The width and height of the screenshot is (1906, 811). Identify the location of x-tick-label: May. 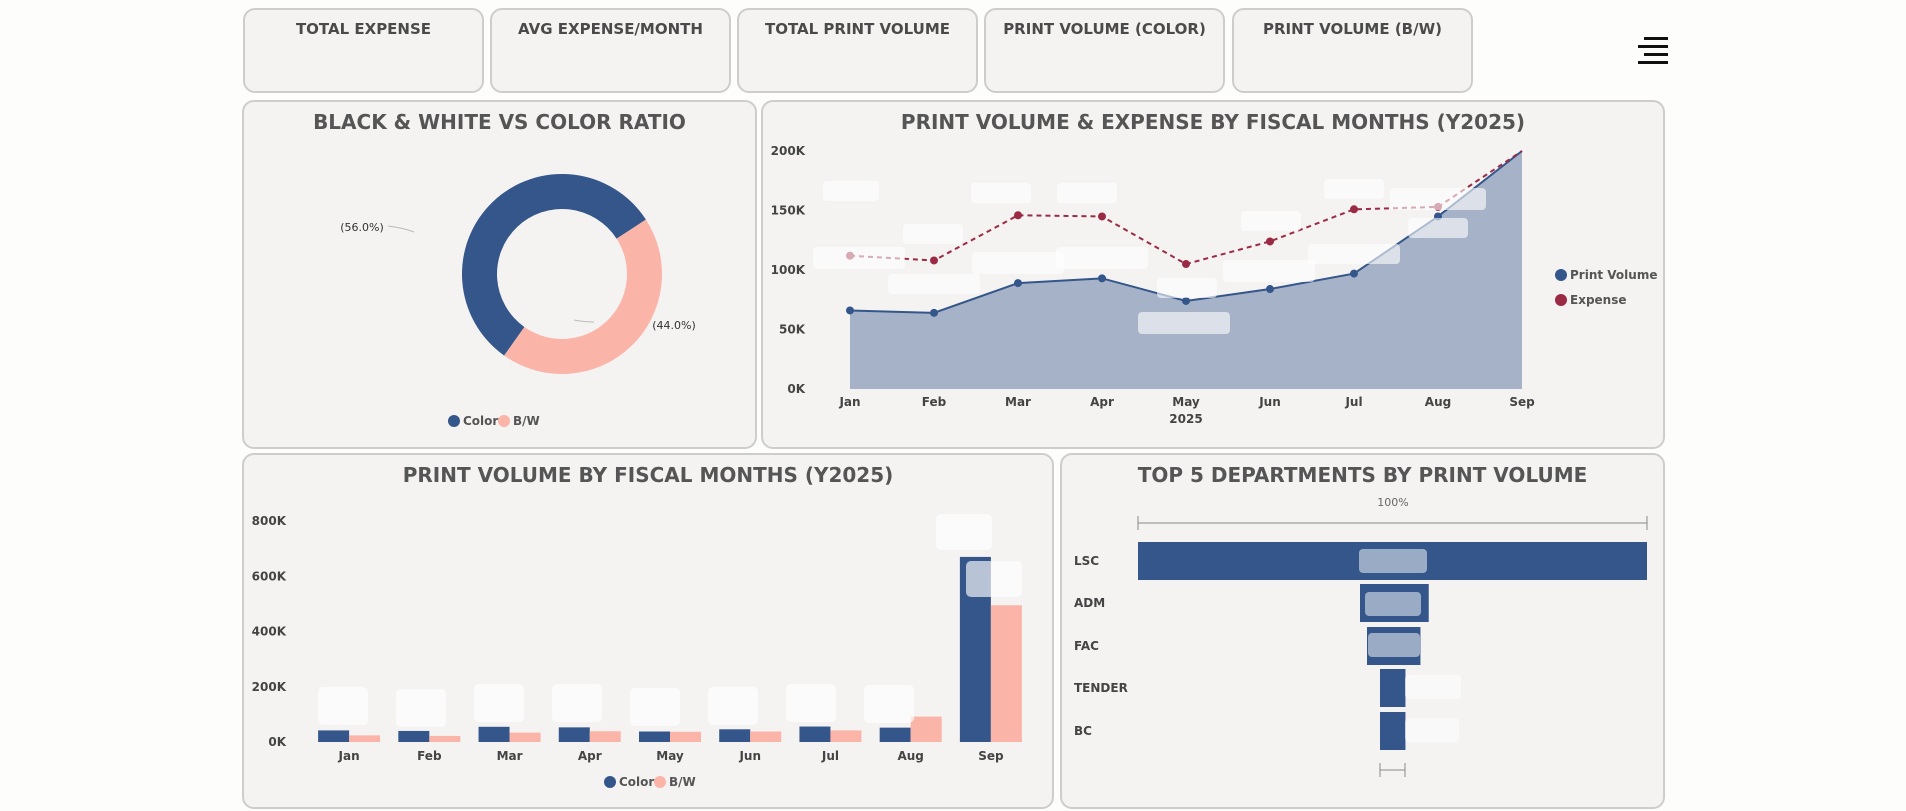
(1186, 402).